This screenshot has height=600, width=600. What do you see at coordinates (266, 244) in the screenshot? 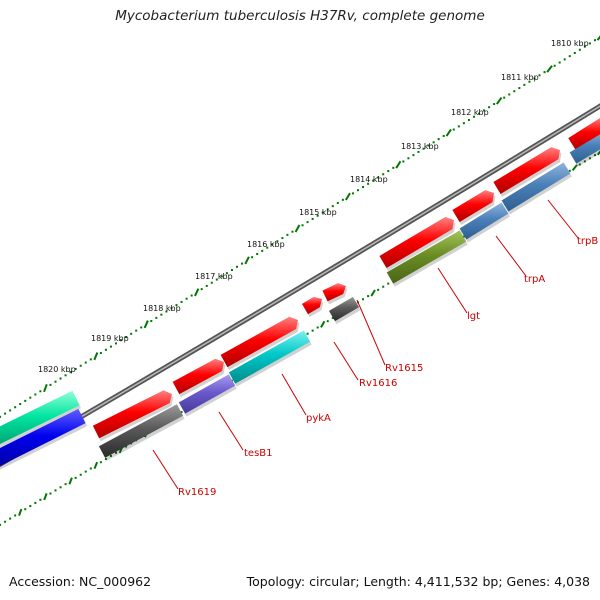
I see `tick-label-1816: 1816 kbp` at bounding box center [266, 244].